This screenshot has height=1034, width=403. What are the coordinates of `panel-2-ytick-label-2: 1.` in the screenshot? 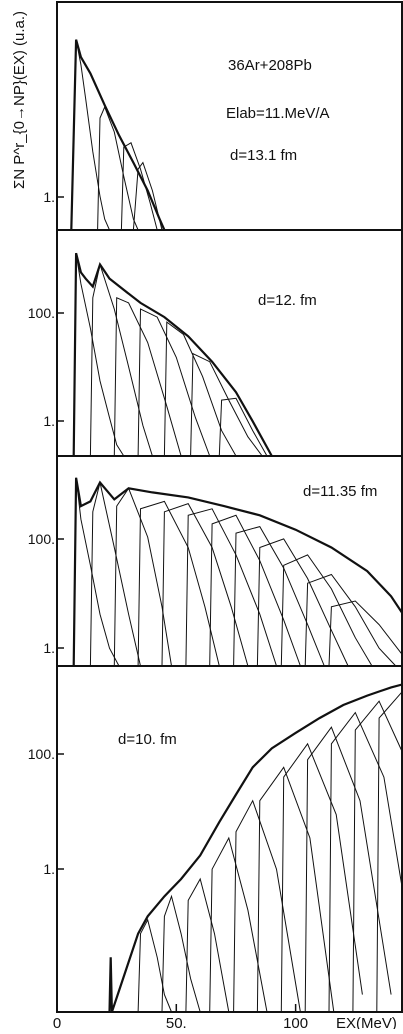 It's located at (49, 421).